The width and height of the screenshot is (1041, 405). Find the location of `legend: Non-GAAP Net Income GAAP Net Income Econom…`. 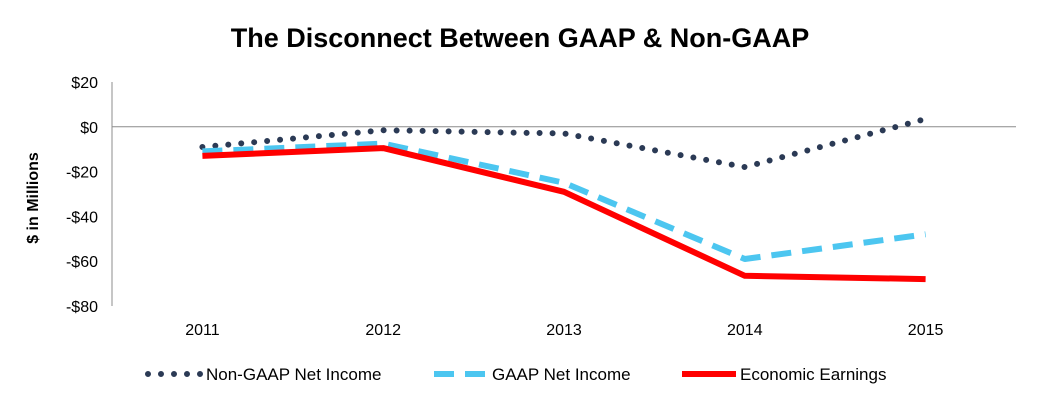

legend: Non-GAAP Net Income GAAP Net Income Econom… is located at coordinates (515, 374).